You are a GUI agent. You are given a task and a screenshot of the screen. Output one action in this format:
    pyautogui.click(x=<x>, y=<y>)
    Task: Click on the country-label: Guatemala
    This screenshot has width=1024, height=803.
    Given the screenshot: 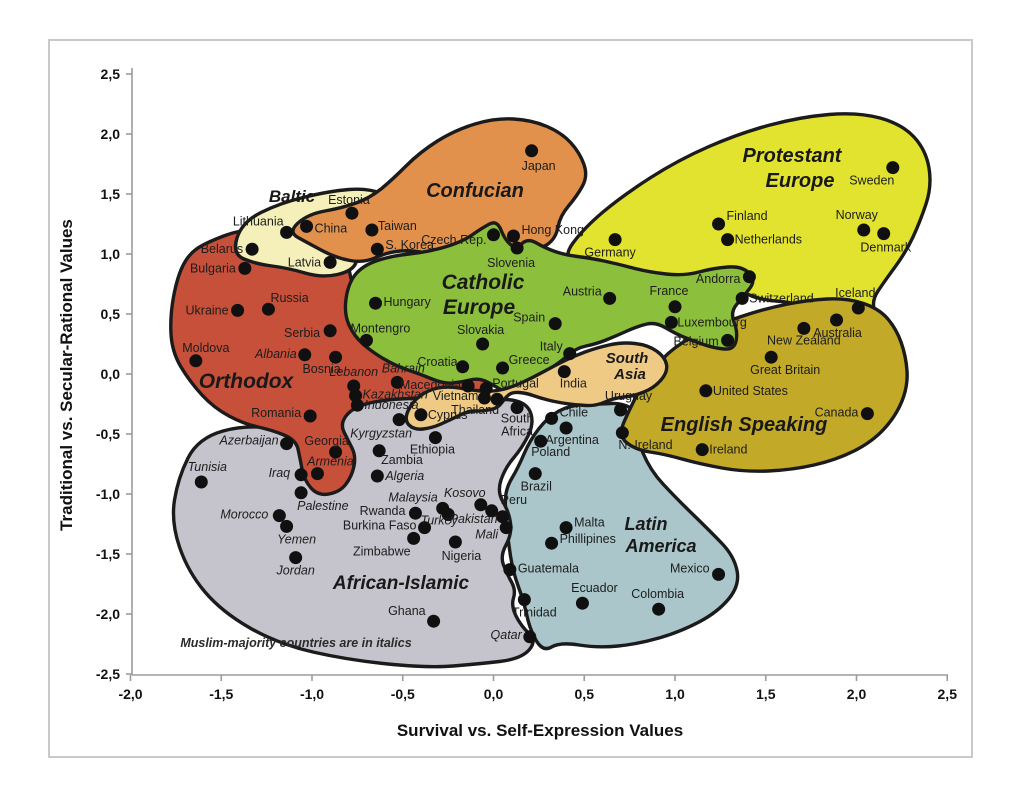 What is the action you would take?
    pyautogui.click(x=548, y=569)
    